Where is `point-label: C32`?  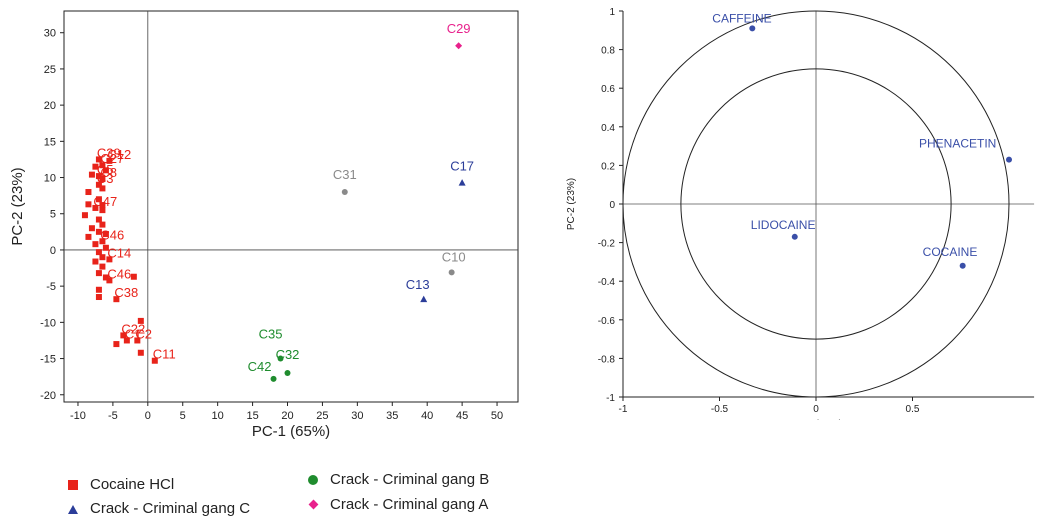 point-label: C32 is located at coordinates (288, 354).